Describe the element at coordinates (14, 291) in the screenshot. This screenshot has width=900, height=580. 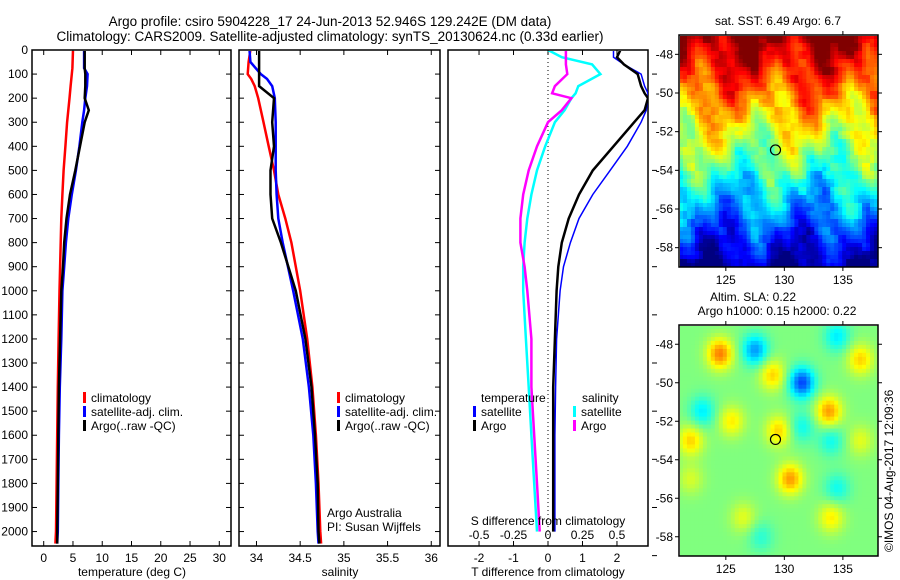
I see `y-tick-label: 1000` at that location.